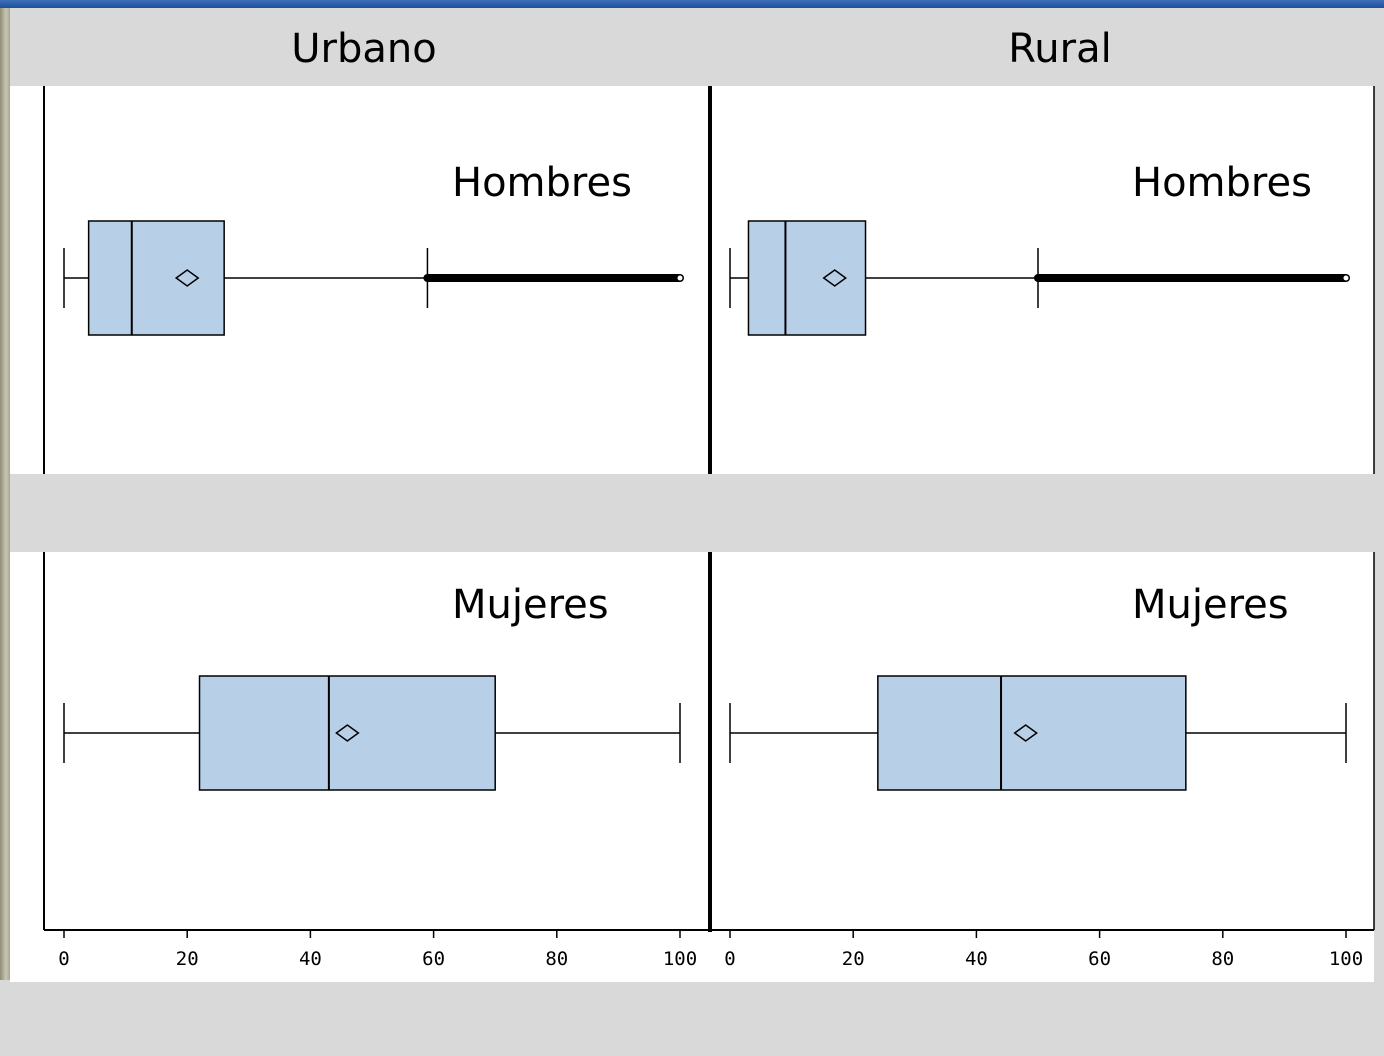 This screenshot has width=1384, height=1056. Describe the element at coordinates (692, 513) in the screenshot. I see `panel-gap-band` at that location.